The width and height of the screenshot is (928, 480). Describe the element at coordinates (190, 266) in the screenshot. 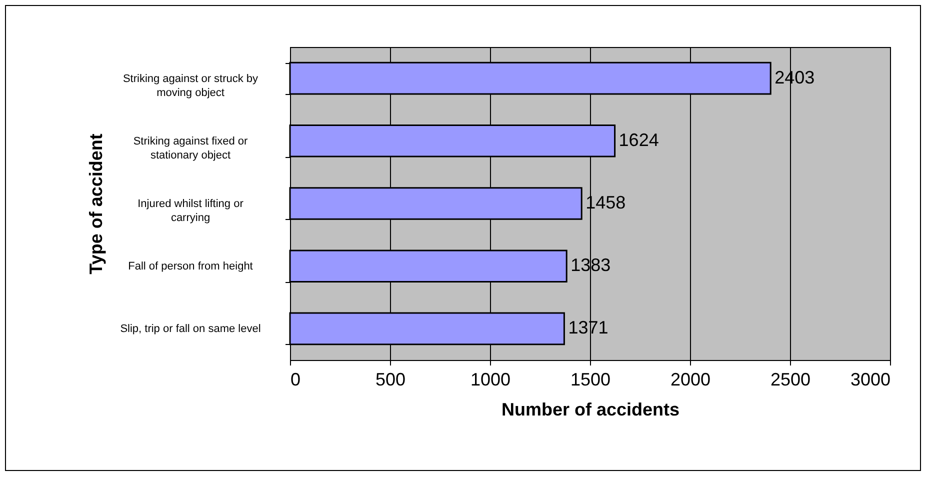

I see `y-tick-label: Fall of person from height` at that location.